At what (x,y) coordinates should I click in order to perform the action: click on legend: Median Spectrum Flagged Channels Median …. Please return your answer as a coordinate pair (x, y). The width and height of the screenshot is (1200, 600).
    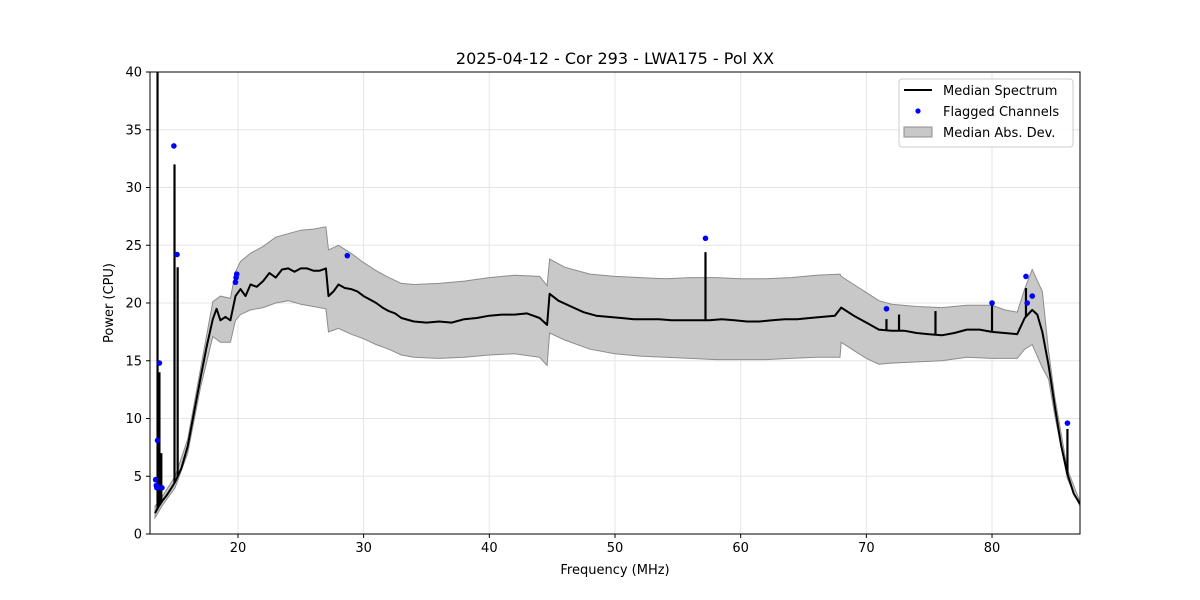
    Looking at the image, I should click on (986, 113).